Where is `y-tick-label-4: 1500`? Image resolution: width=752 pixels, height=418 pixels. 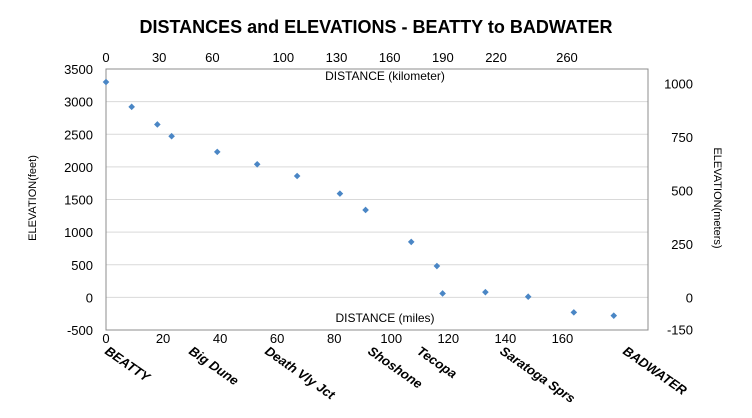
y-tick-label-4: 1500 is located at coordinates (78, 200).